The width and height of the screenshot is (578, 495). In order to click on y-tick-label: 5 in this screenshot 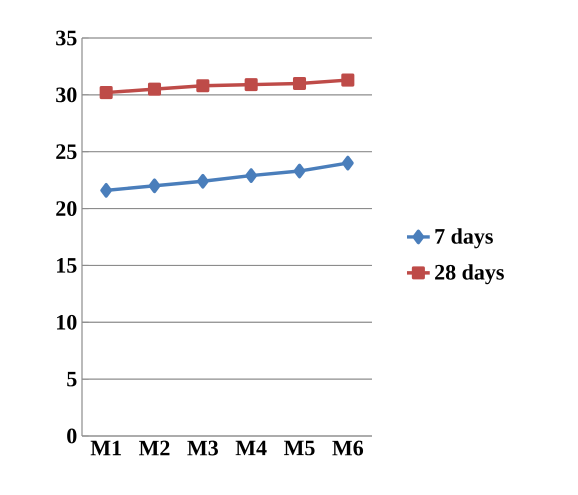, I will do `click(71, 379)`.